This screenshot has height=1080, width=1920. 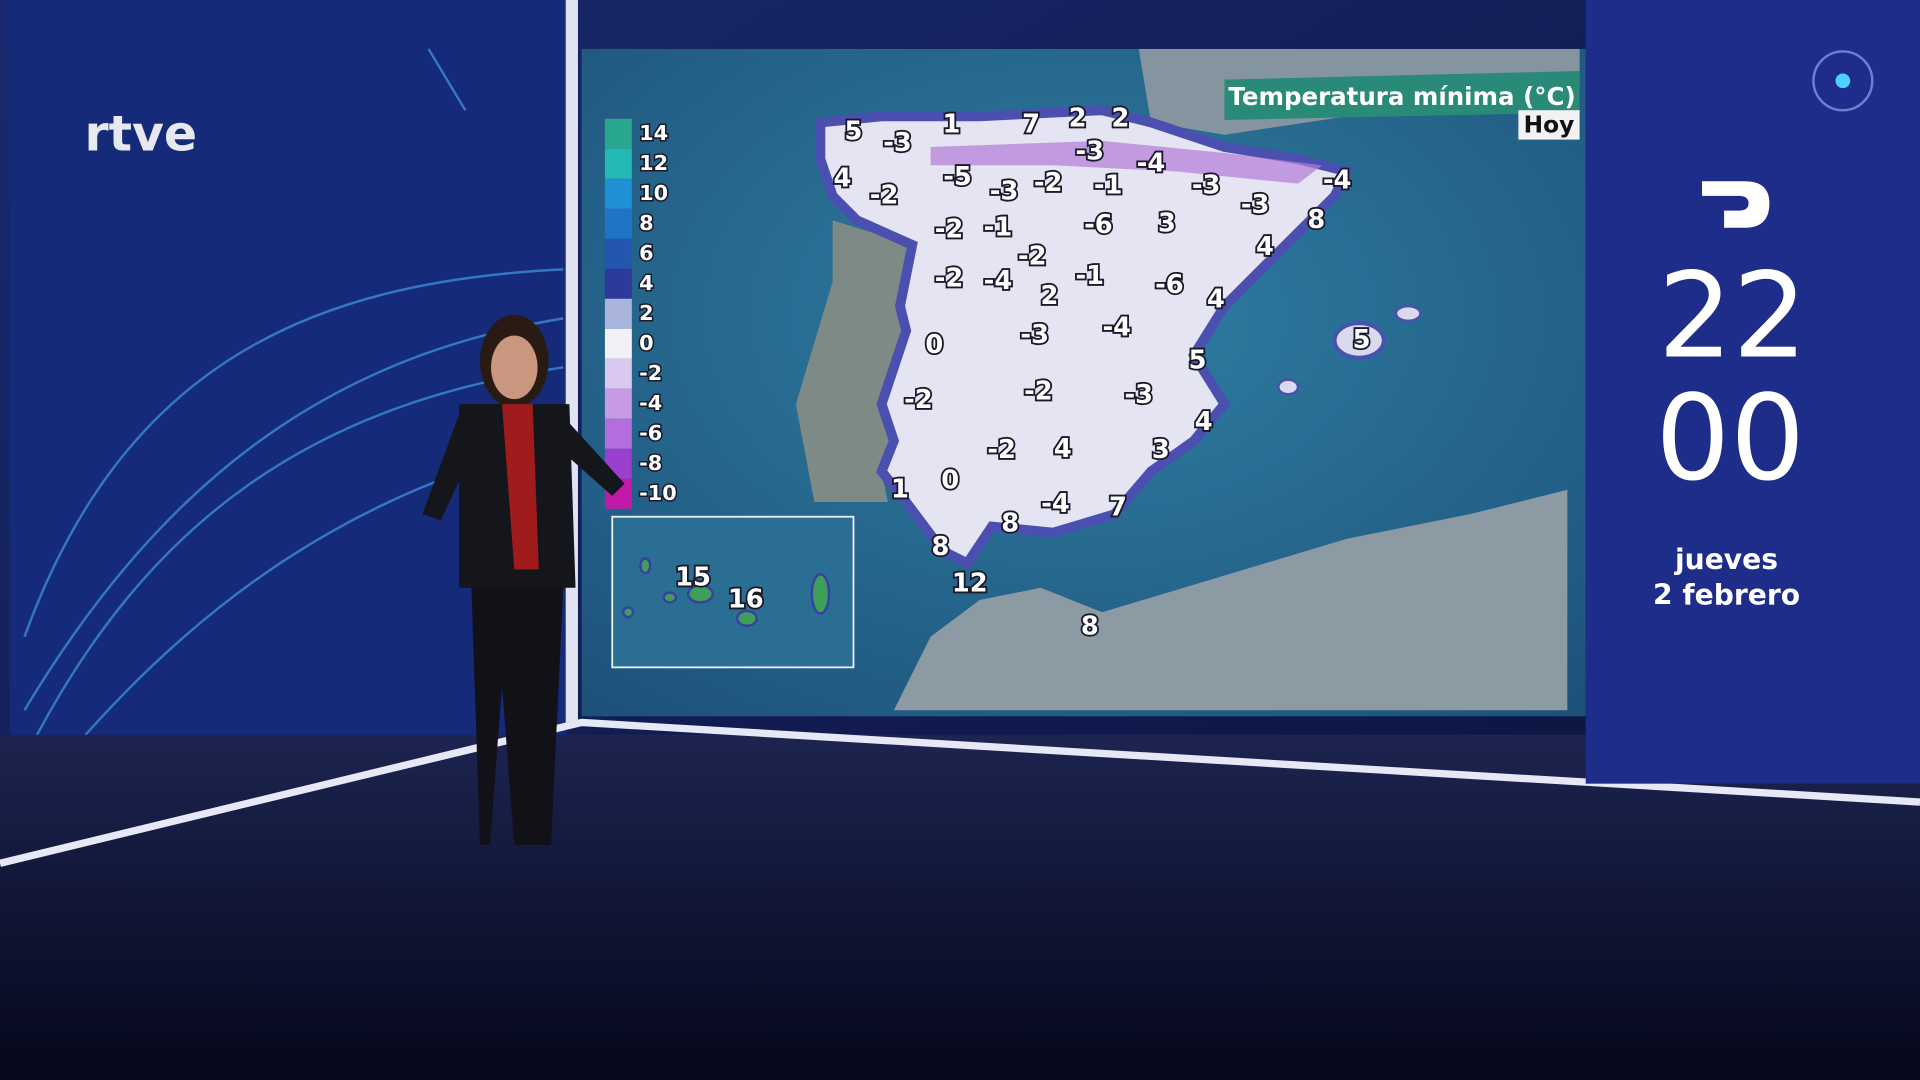 What do you see at coordinates (900, 489) in the screenshot?
I see `temperature-label: 1` at bounding box center [900, 489].